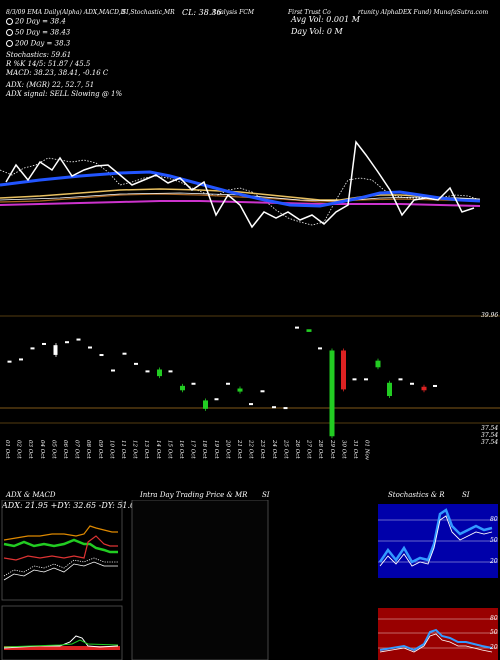  I want to click on x-axis-label: 19 Oct, so click(216, 449).